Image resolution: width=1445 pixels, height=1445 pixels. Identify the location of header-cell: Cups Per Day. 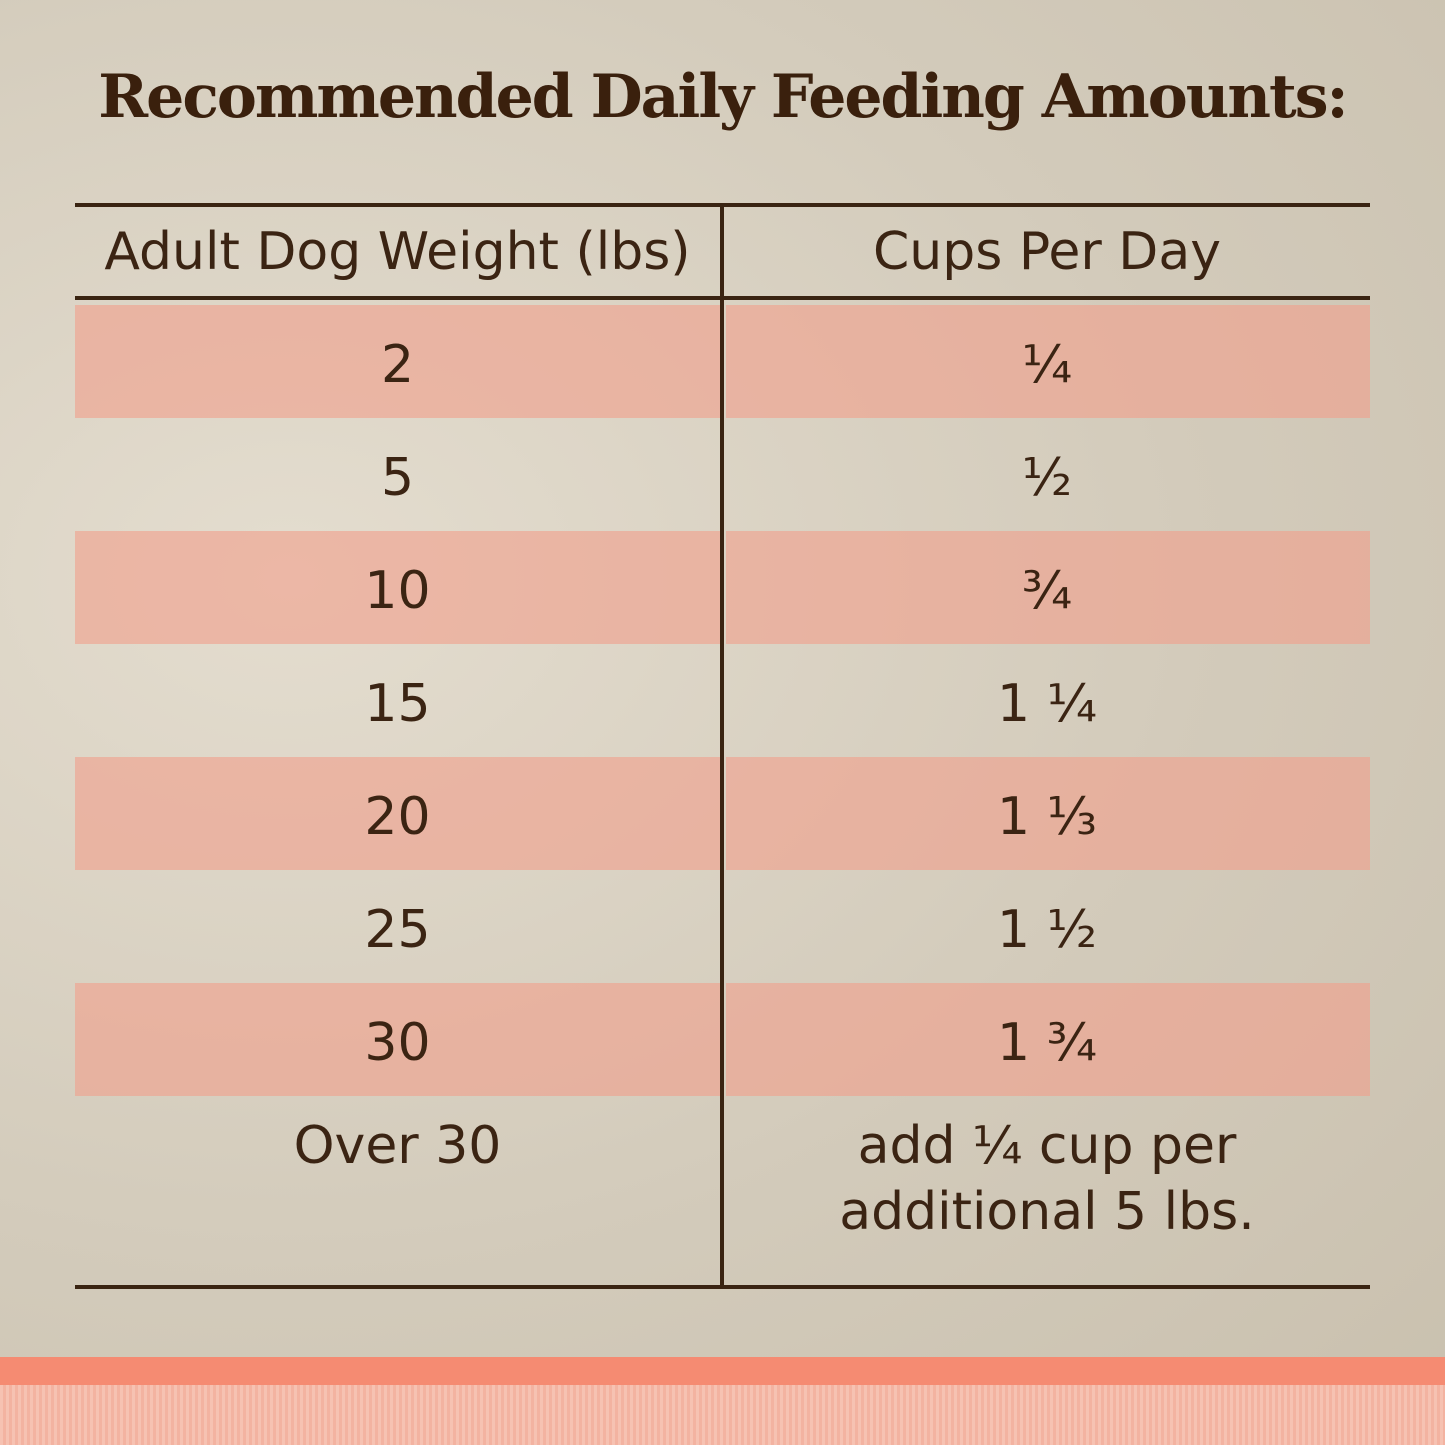
(1047, 252).